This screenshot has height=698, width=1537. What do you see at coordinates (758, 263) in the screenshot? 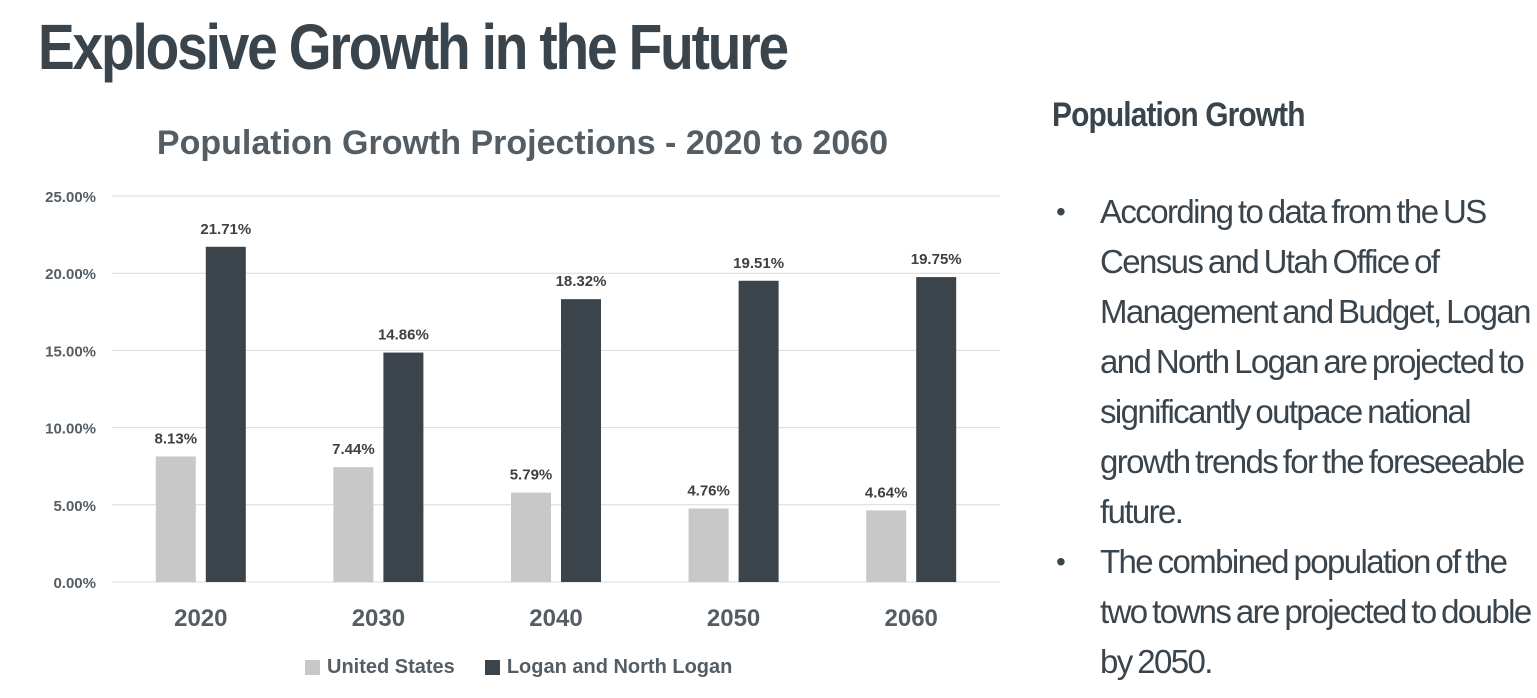
I see `data-label: 19.51%` at bounding box center [758, 263].